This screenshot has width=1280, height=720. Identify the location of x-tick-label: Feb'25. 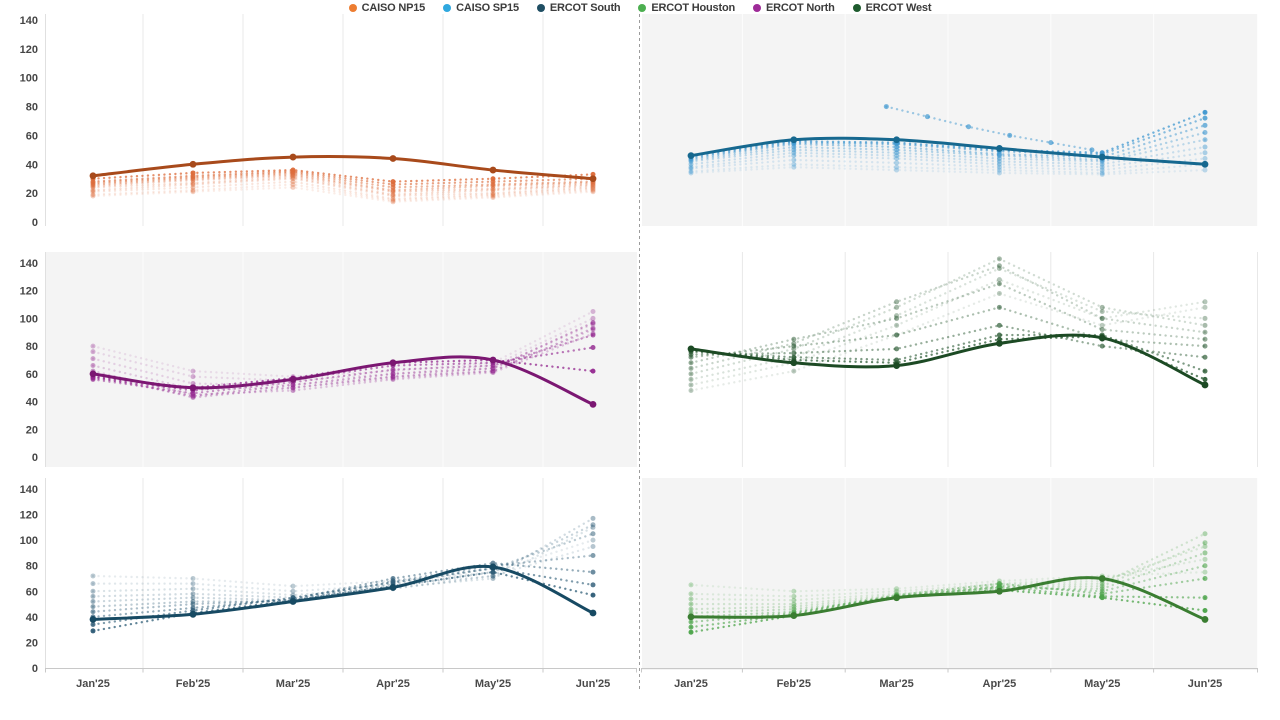
(193, 684).